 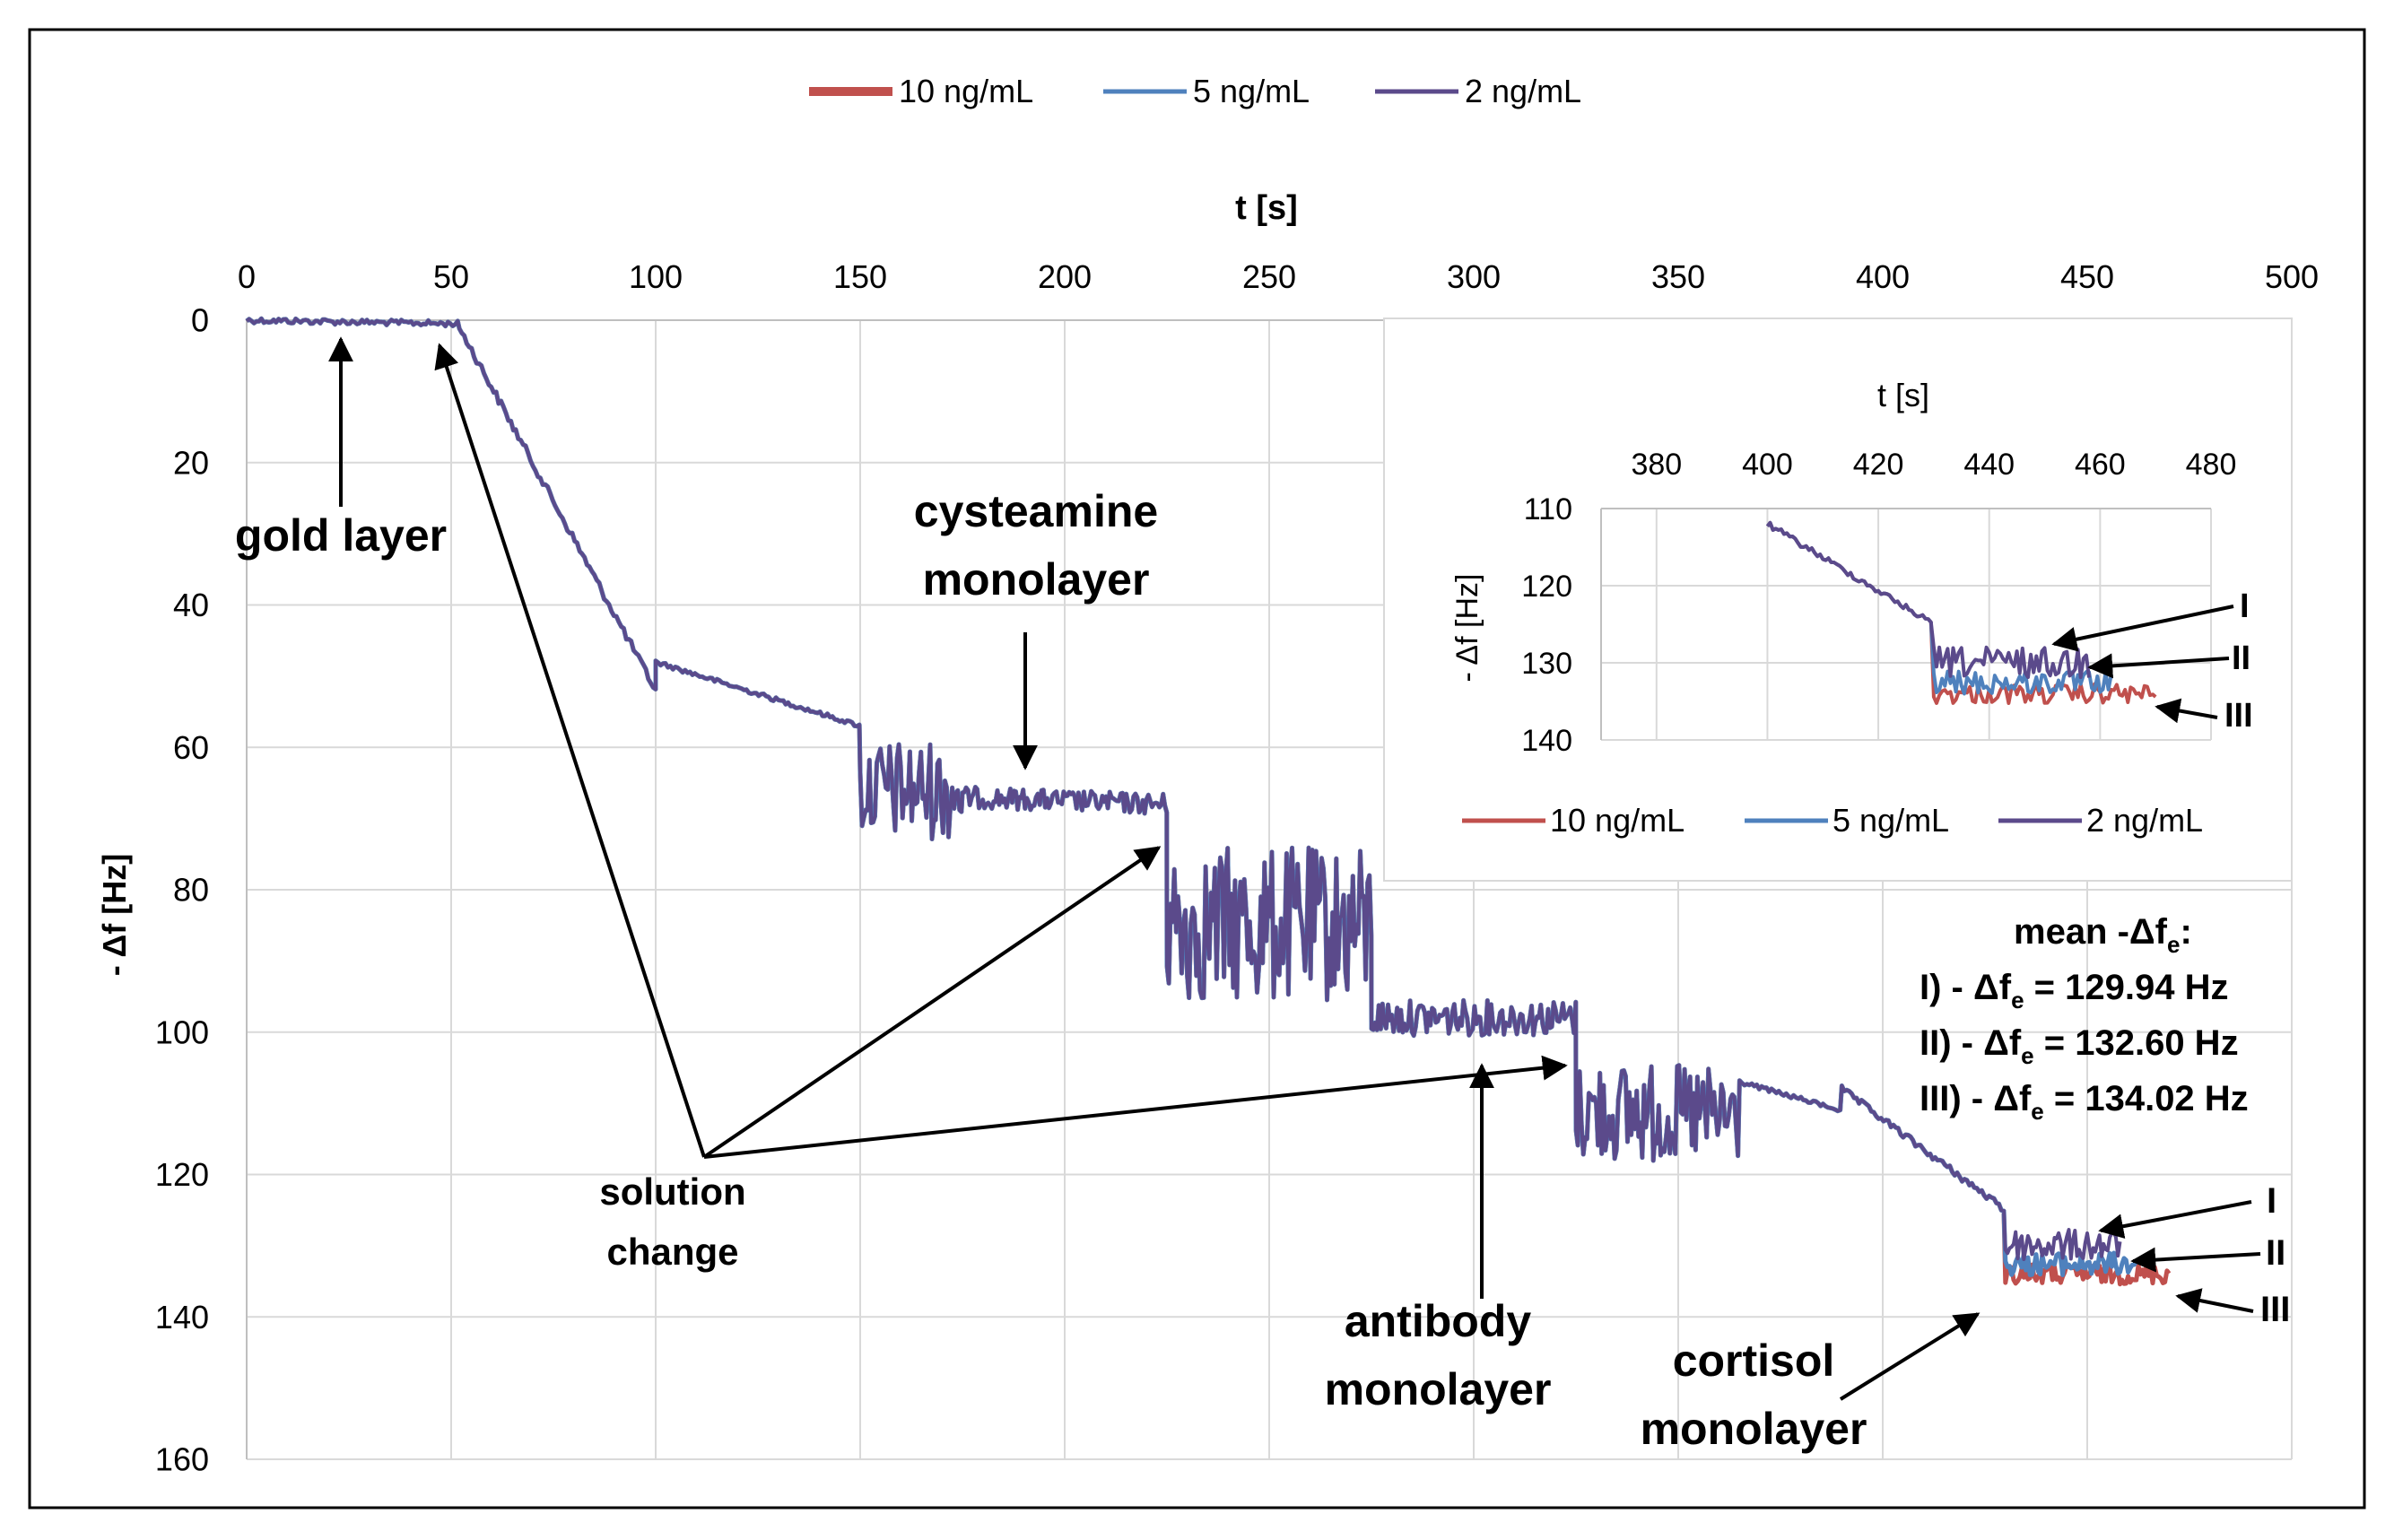 What do you see at coordinates (672, 1191) in the screenshot?
I see `annotation-solution-1: solution` at bounding box center [672, 1191].